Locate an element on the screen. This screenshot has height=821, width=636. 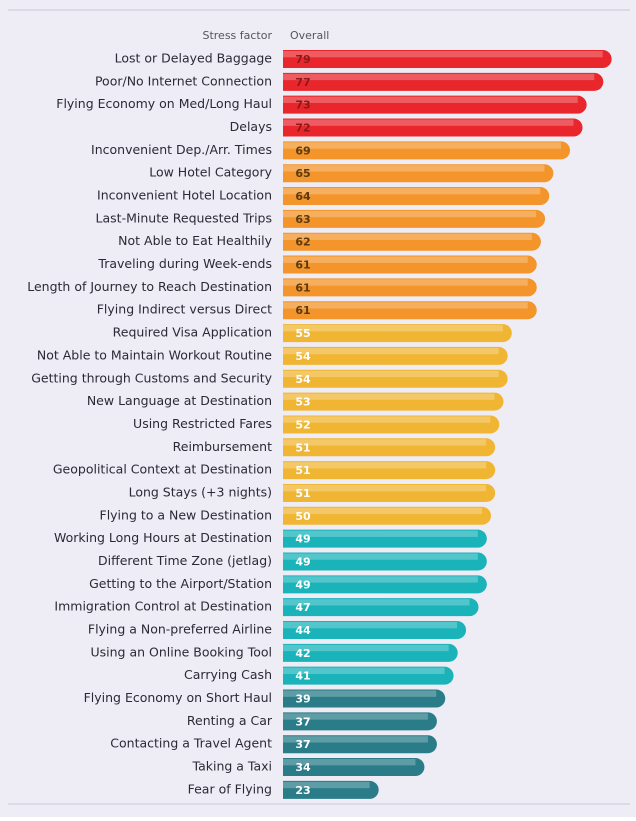
category-label: Working Long Hours at Destination is located at coordinates (163, 537).